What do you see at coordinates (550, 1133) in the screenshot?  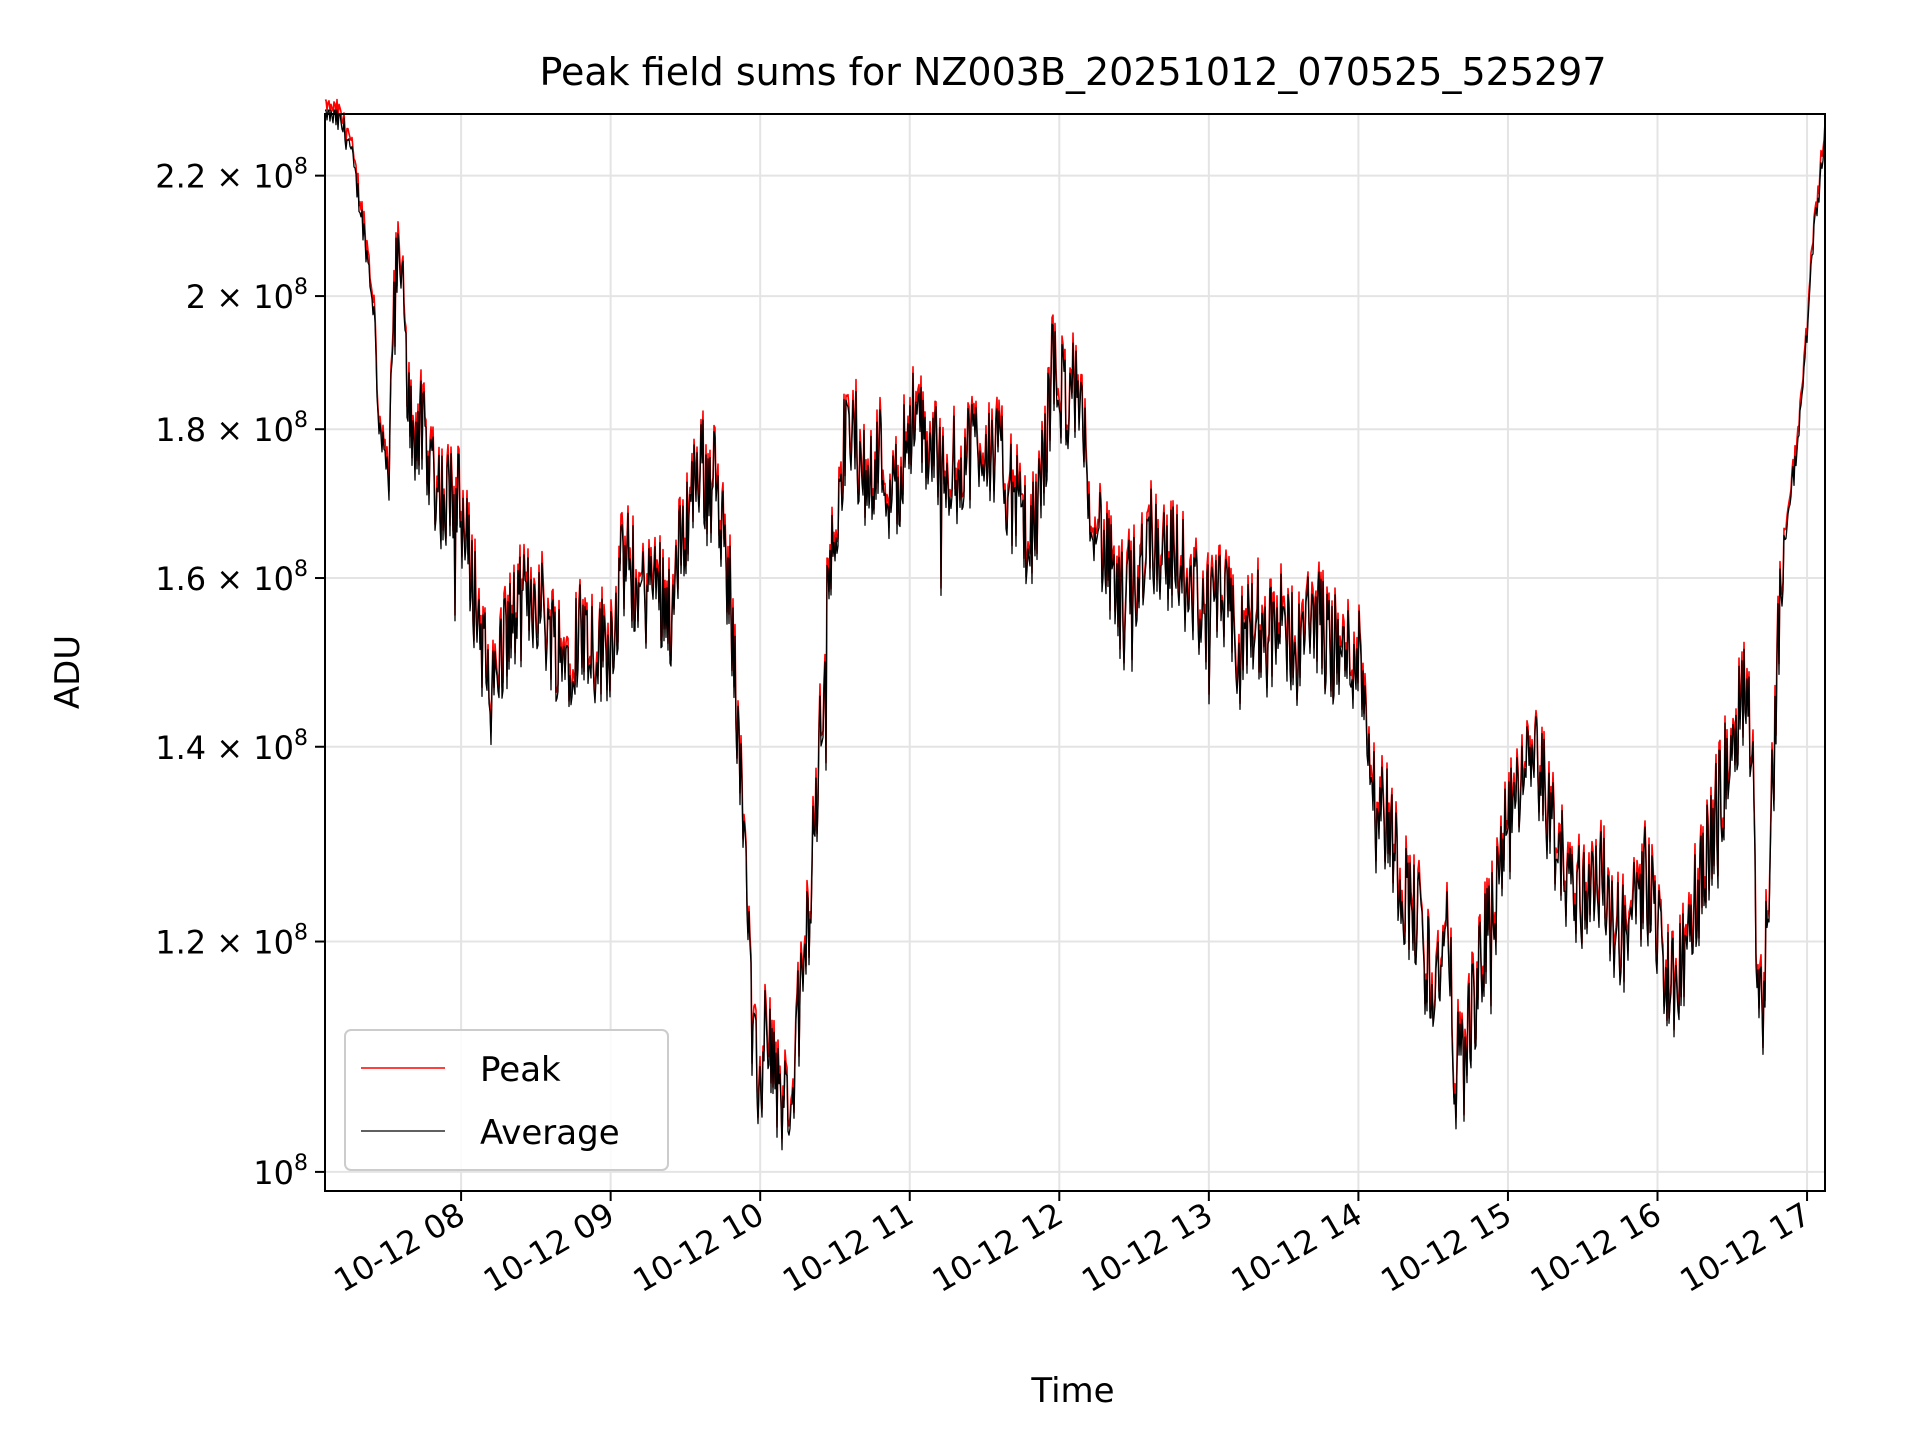 I see `legend-label-average: Average` at bounding box center [550, 1133].